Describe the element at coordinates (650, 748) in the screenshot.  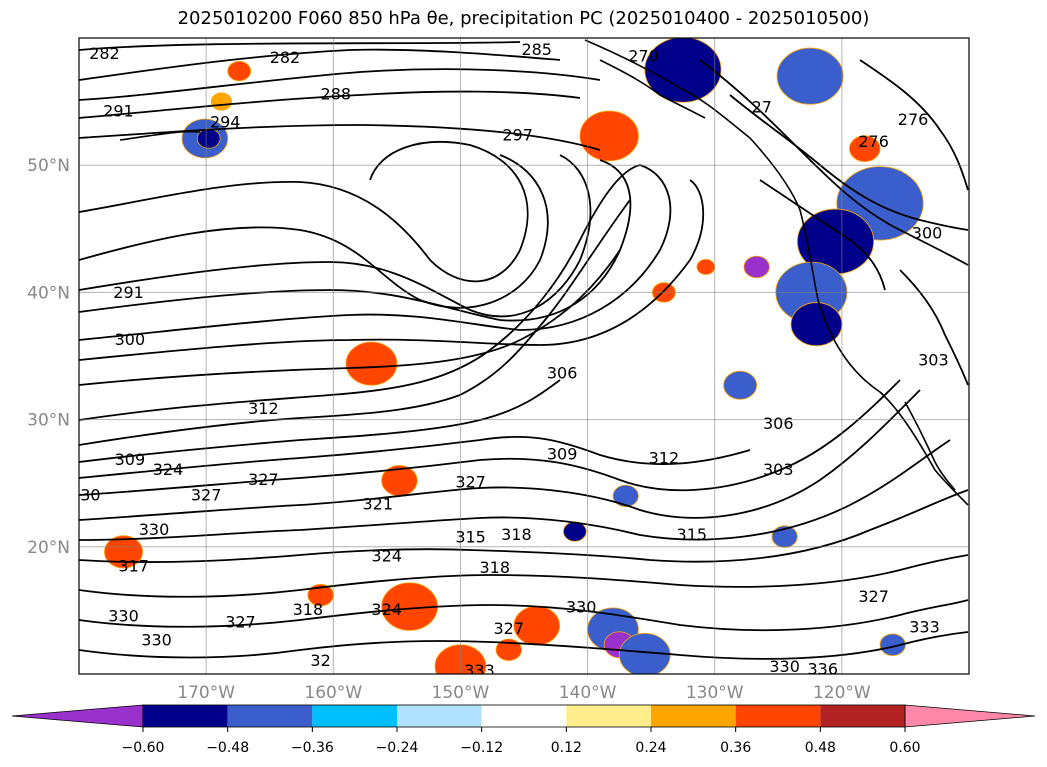
I see `colorbar-tick-label: 0.24` at that location.